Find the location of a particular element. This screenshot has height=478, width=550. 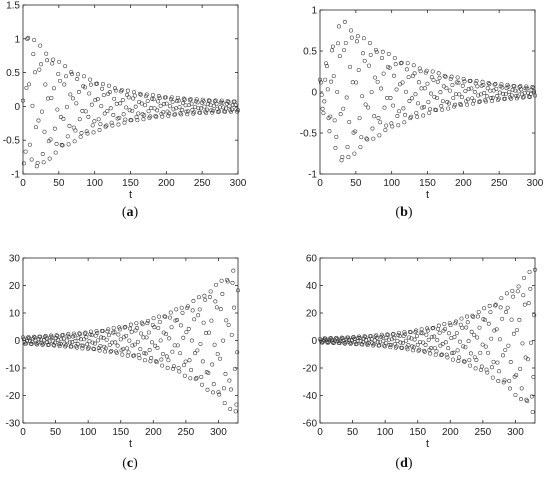

x-tick-label-b-0: 0 is located at coordinates (320, 183).